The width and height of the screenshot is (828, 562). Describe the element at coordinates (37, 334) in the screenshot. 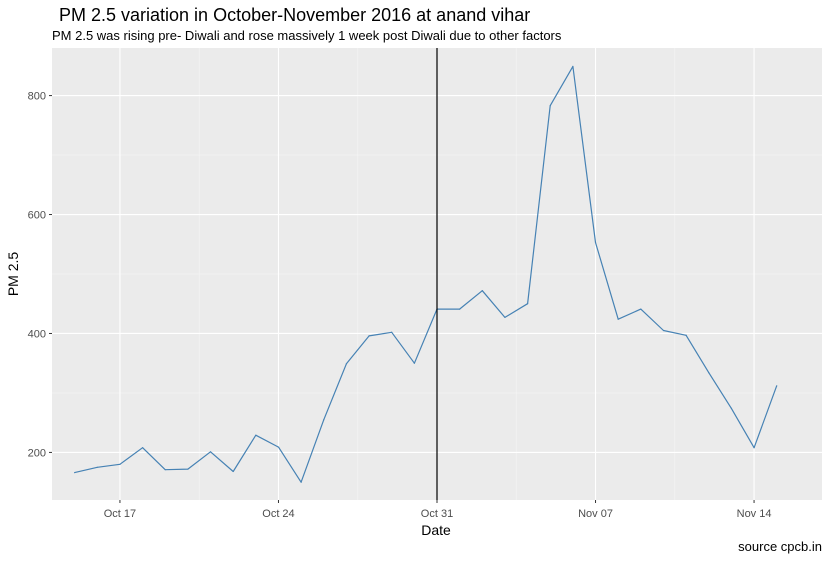

I see `y-tick-label: 400` at that location.